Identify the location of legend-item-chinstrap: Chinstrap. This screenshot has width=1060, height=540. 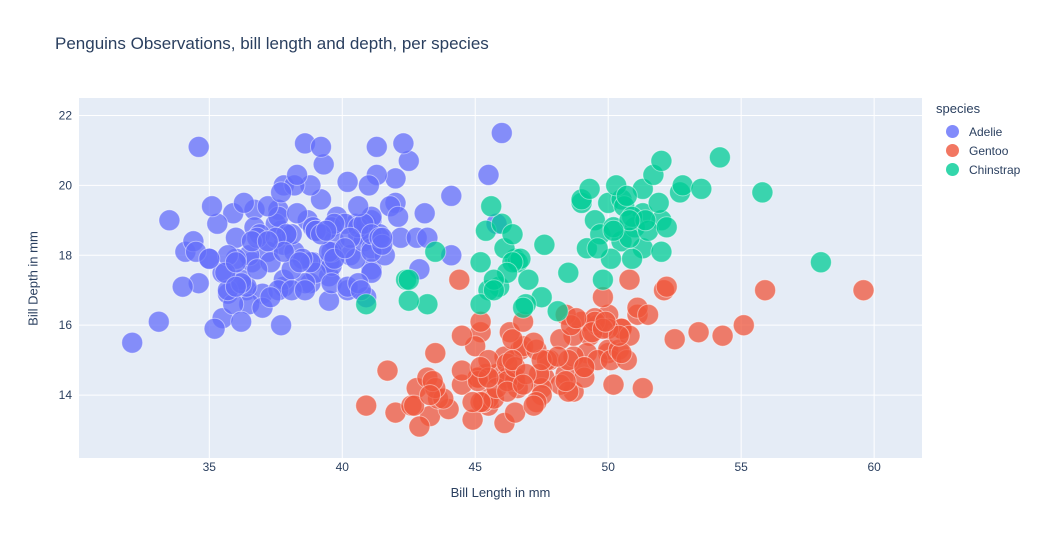
(978, 169).